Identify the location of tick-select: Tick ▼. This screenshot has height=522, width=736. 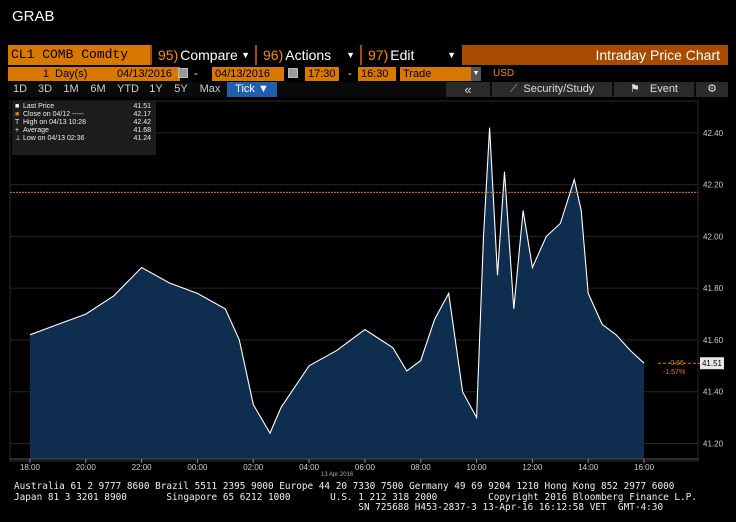
(252, 89).